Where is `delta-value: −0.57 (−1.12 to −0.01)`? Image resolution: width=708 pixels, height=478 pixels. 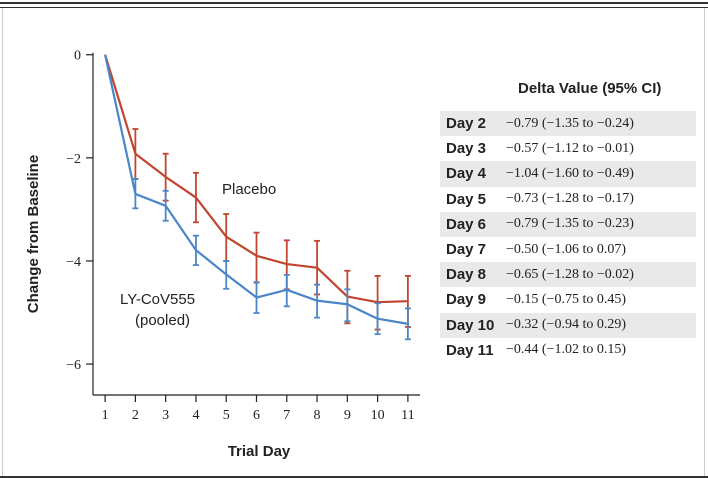
delta-value: −0.57 (−1.12 to −0.01) is located at coordinates (570, 148).